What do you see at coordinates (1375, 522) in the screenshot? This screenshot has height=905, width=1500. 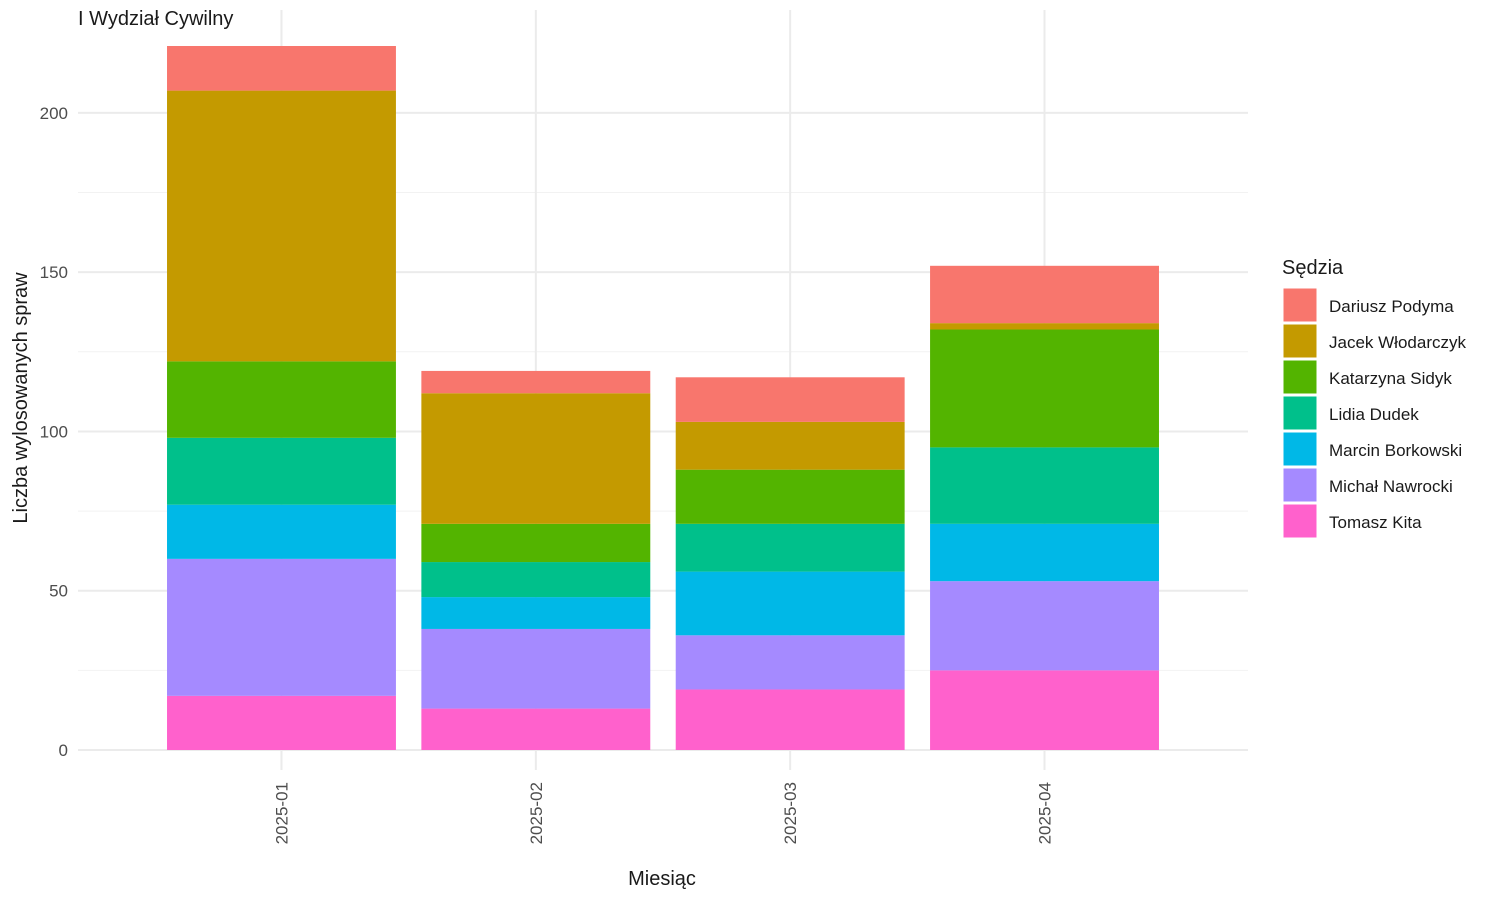 I see `legend-label: Tomasz Kita` at bounding box center [1375, 522].